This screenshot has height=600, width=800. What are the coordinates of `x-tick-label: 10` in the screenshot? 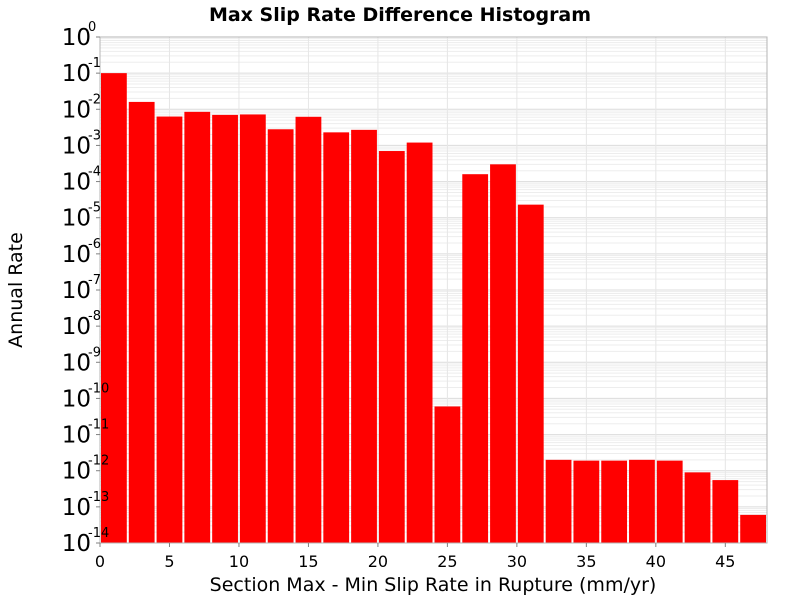 It's located at (239, 561).